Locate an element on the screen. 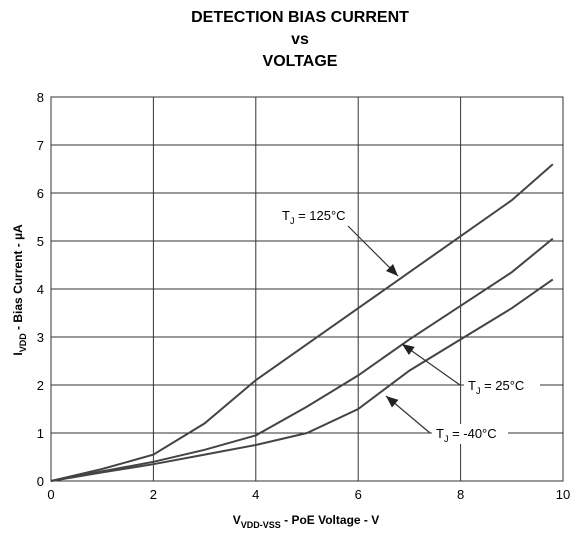 This screenshot has width=572, height=533. y-tick-label: 7 is located at coordinates (40, 145).